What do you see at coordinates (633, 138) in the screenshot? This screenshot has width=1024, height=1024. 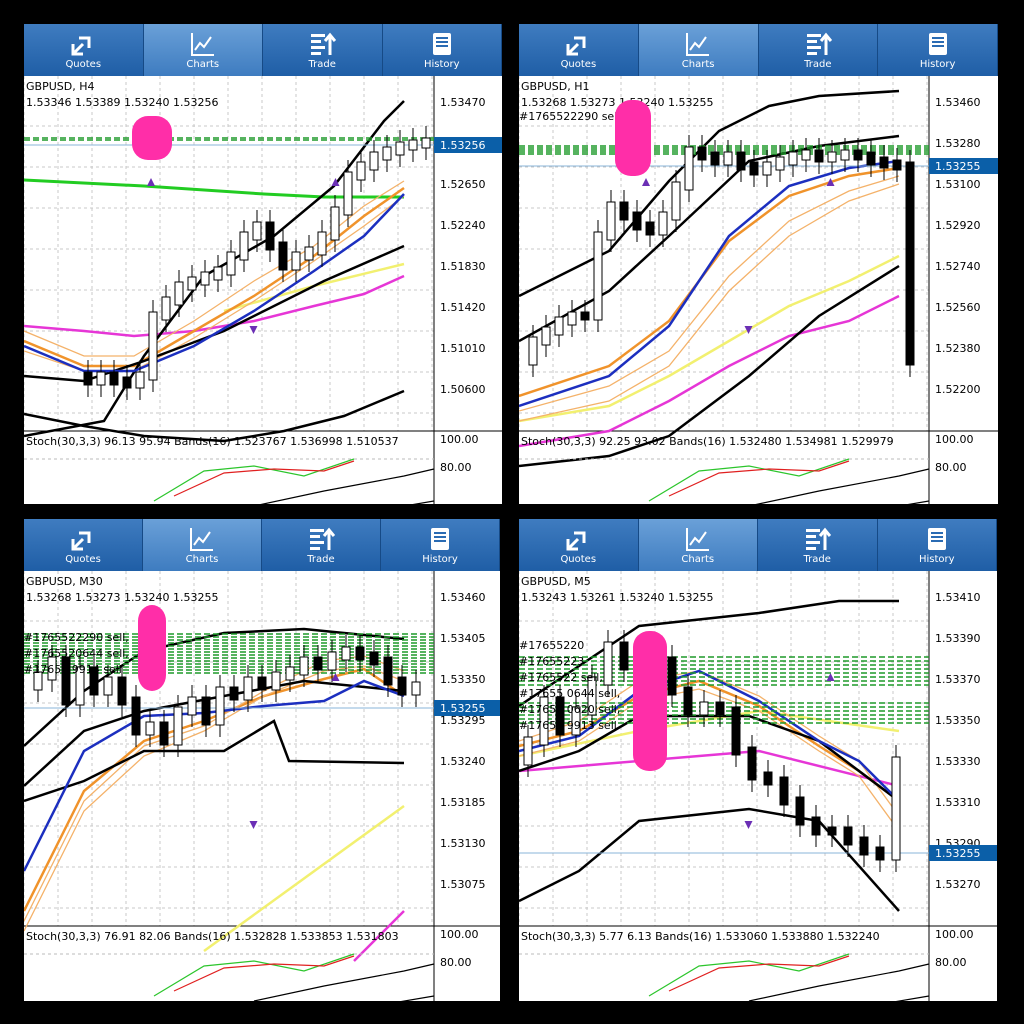 I see `redaction-highlight` at bounding box center [633, 138].